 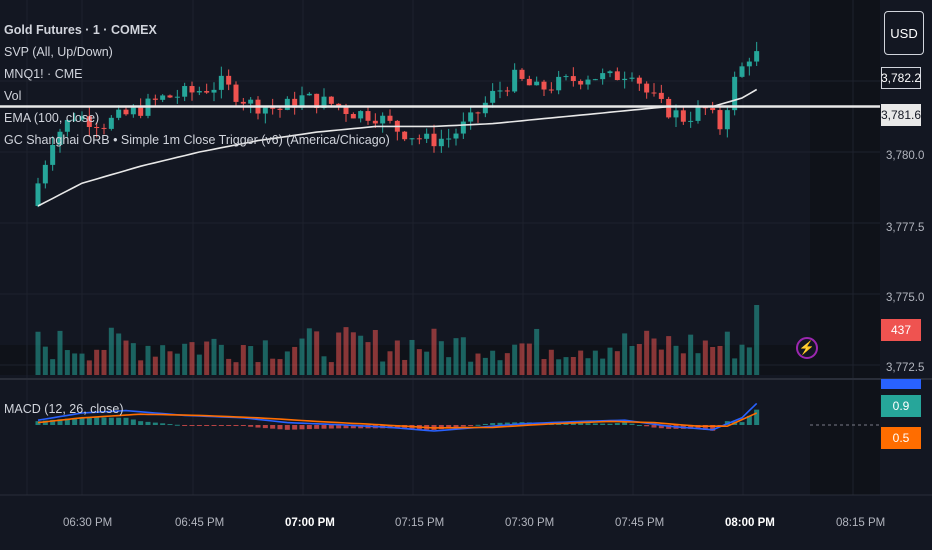 I want to click on time-tick-0745: 07:45 PM, so click(x=640, y=523).